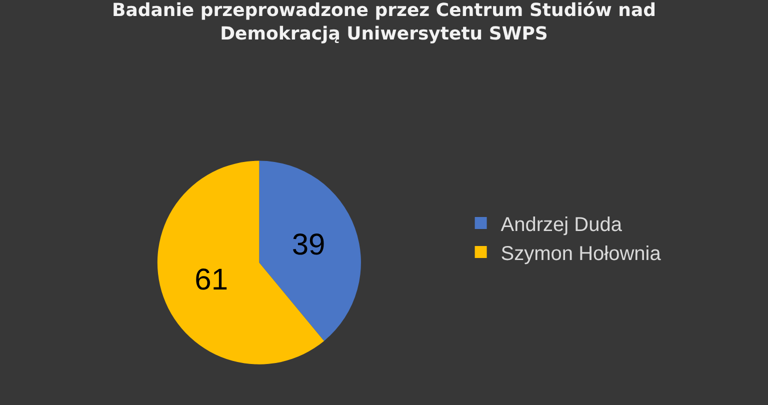 This screenshot has width=768, height=405. I want to click on chart-title: Badanie przeprowadzone przez Centrum Studiów nad Demokracją Uniwersytetu SWPS, so click(384, 22).